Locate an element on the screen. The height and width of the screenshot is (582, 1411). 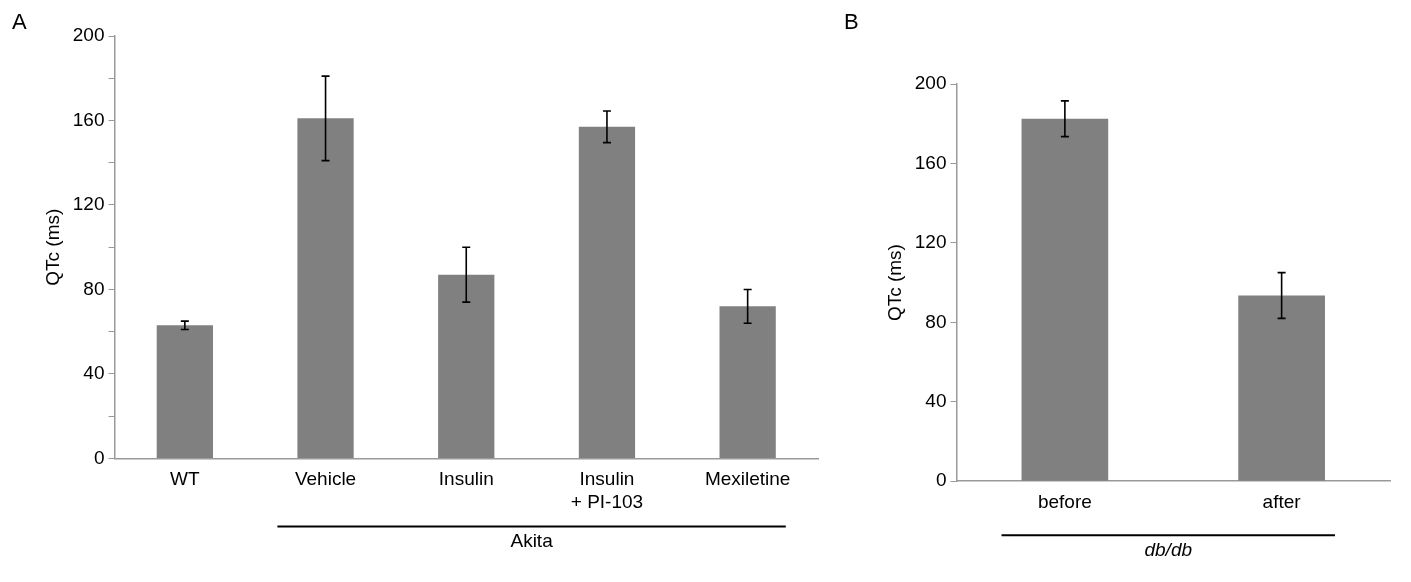
x-tick-label: Insulin + PI-103 is located at coordinates (607, 490).